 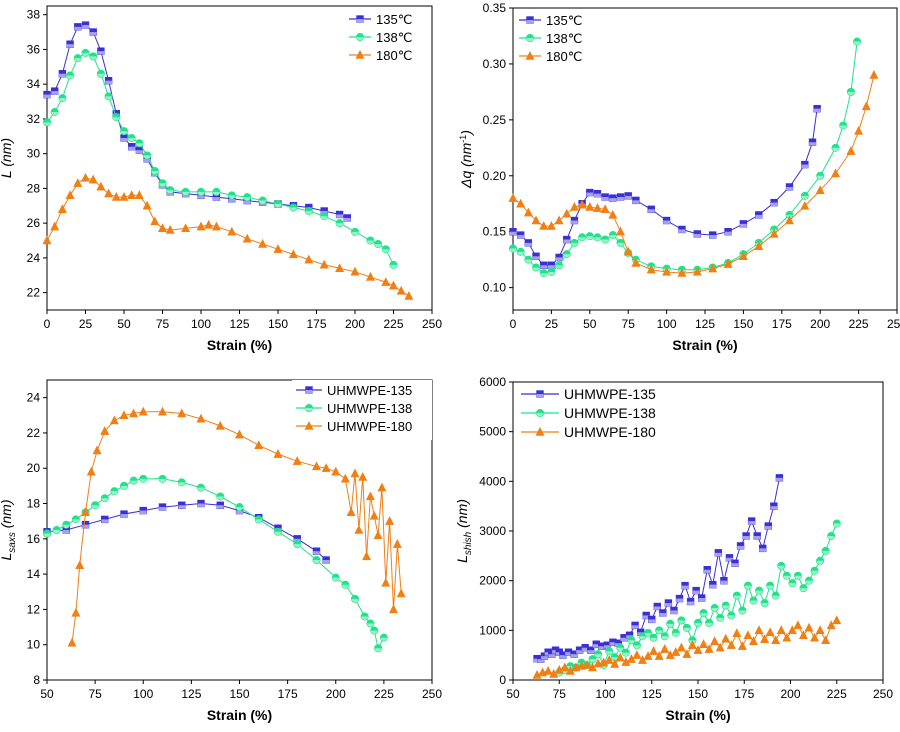 What do you see at coordinates (278, 324) in the screenshot?
I see `x-tick-label: 150` at bounding box center [278, 324].